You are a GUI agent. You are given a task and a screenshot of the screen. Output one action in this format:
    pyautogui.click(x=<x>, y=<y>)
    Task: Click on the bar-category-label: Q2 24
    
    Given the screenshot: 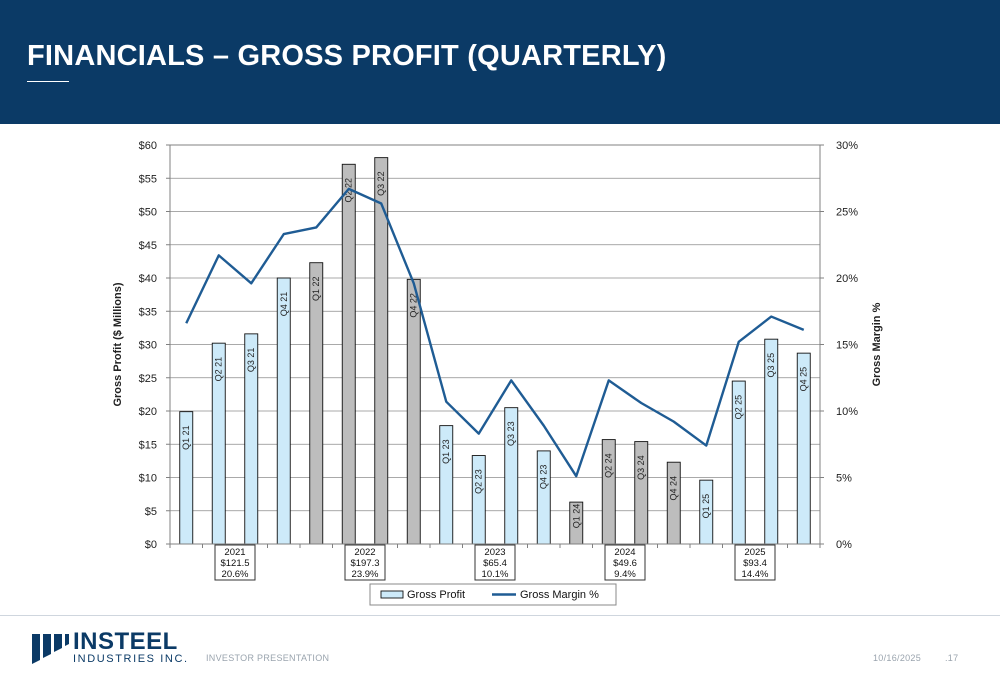 What is the action you would take?
    pyautogui.click(x=609, y=465)
    